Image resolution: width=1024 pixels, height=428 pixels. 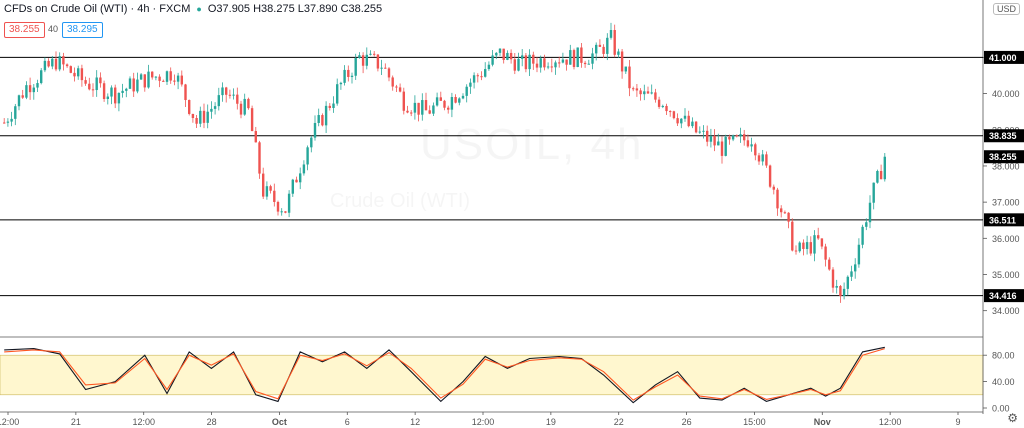 What do you see at coordinates (1006, 203) in the screenshot?
I see `price-tick-label: 37.000` at bounding box center [1006, 203].